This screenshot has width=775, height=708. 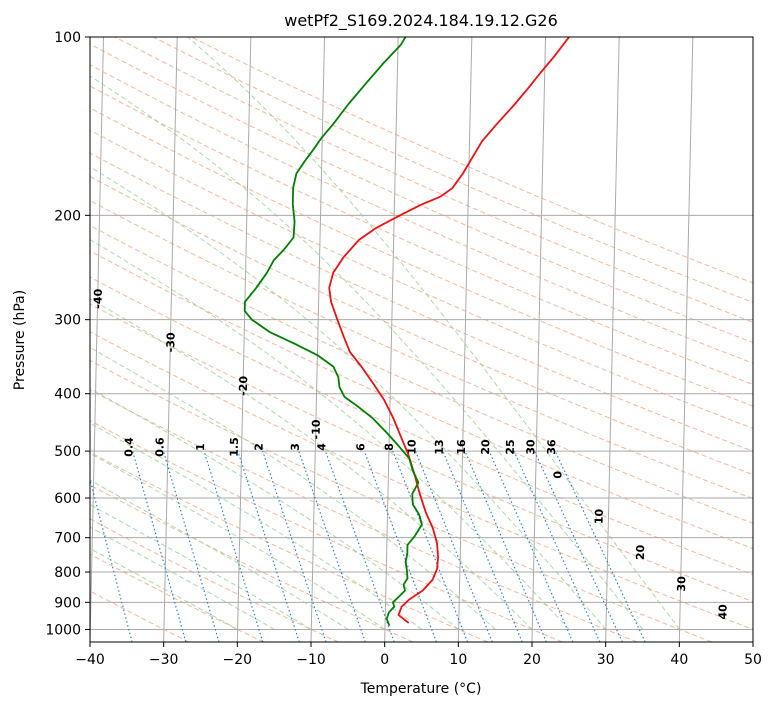 I want to click on x-axis-label: Temperature (°C), so click(x=421, y=689).